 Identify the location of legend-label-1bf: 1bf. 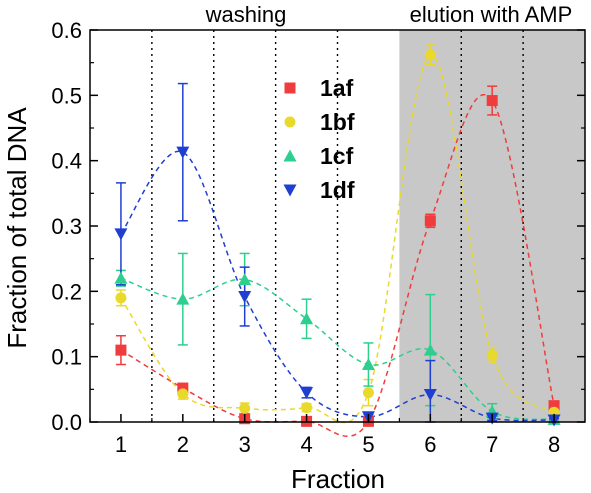
(337, 122).